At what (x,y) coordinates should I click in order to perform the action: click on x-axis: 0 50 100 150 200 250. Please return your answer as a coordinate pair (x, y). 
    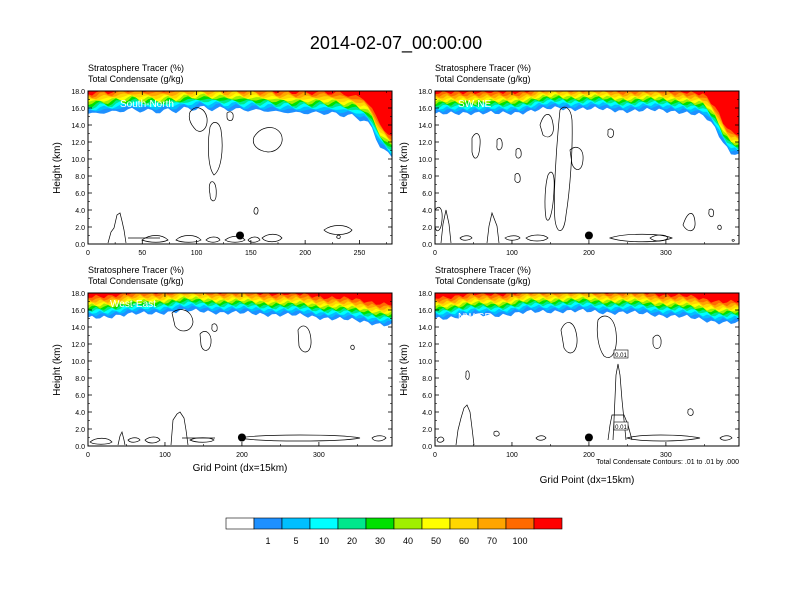
    Looking at the image, I should click on (236, 174).